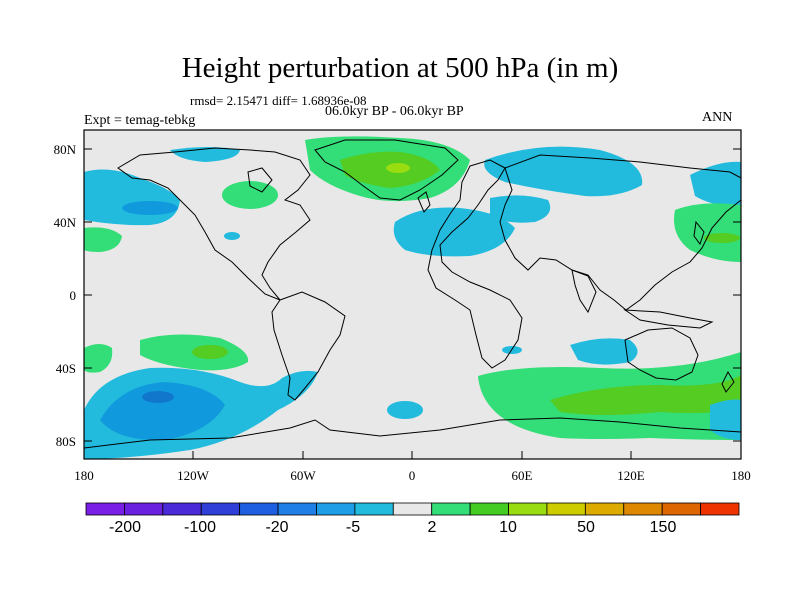 This screenshot has height=600, width=800. I want to click on south-pacific-negative-core, so click(158, 397).